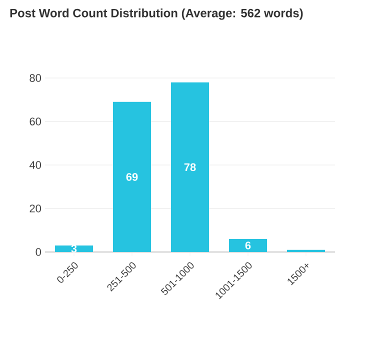  Describe the element at coordinates (35, 165) in the screenshot. I see `y-tick-label: 40` at that location.